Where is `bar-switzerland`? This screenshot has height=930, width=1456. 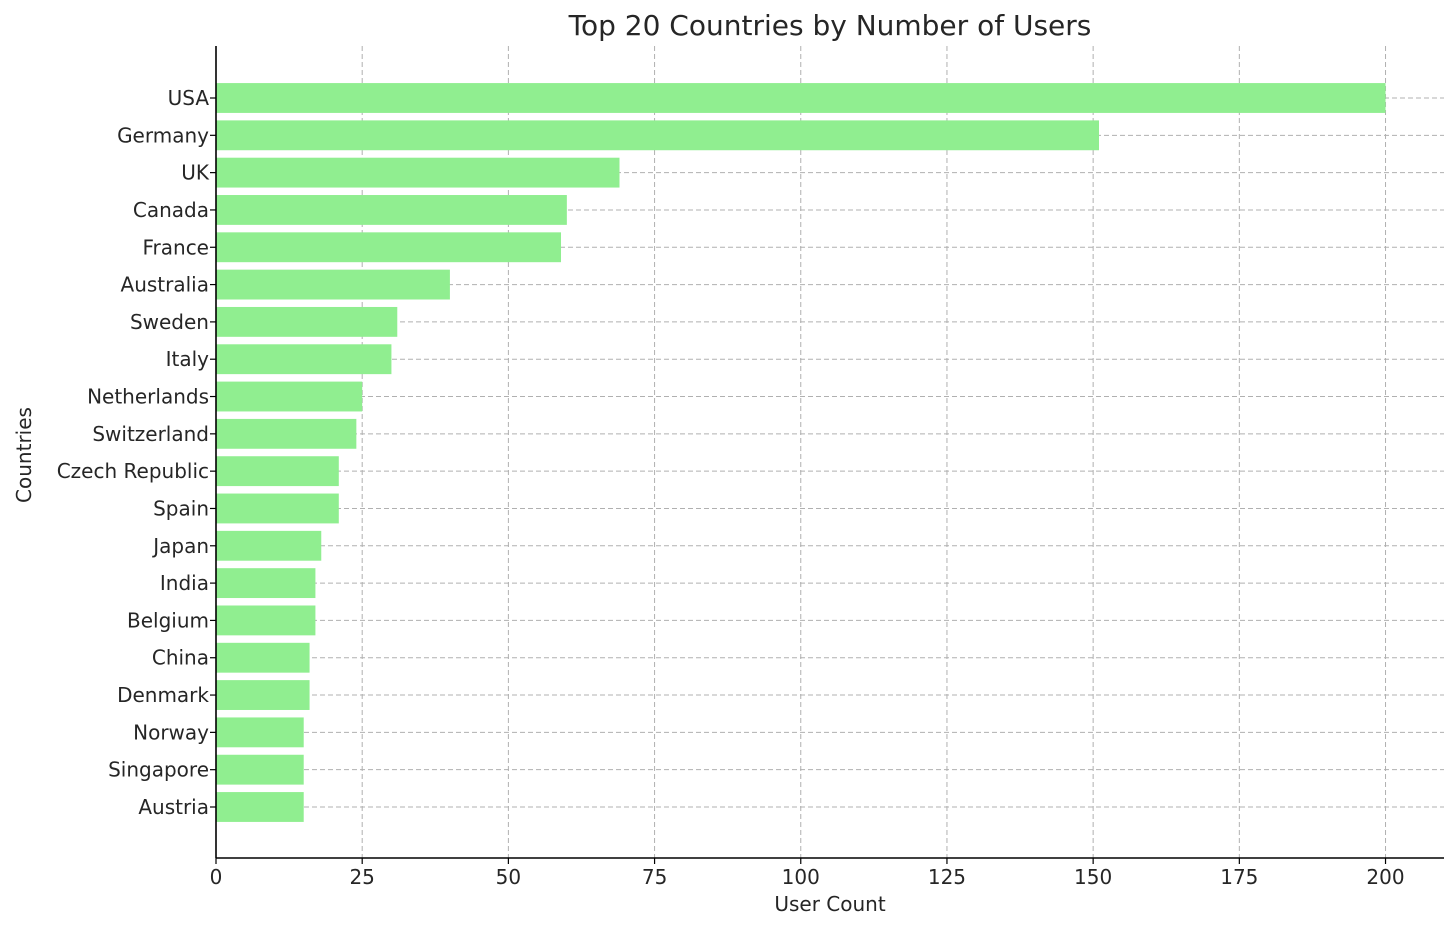 bar-switzerland is located at coordinates (286, 433).